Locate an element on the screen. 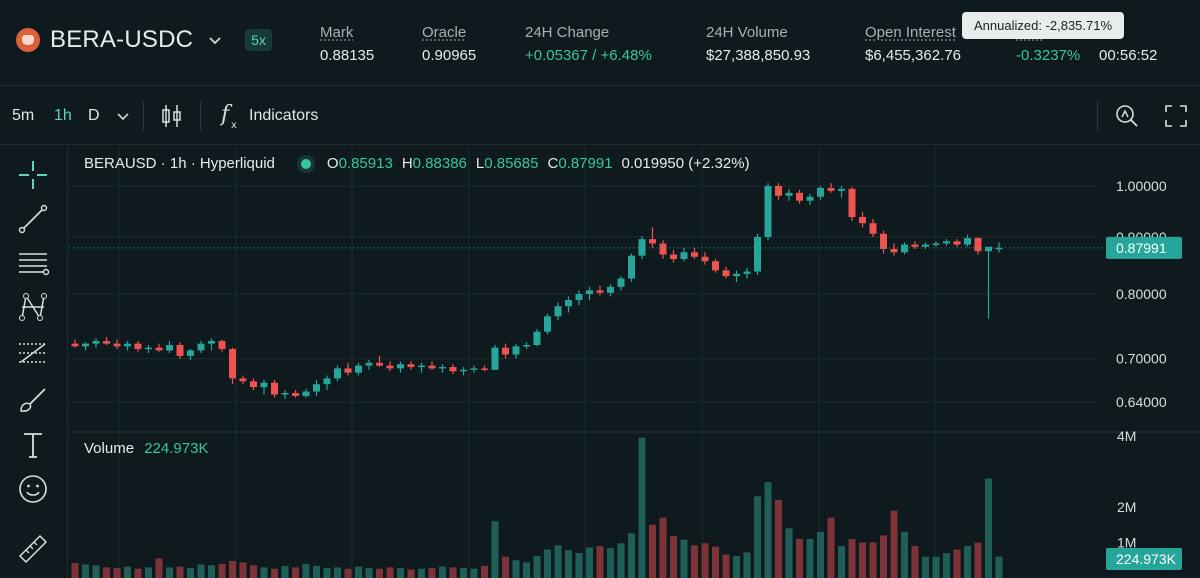 Image resolution: width=1200 pixels, height=578 pixels. volume-label: Volume is located at coordinates (109, 448).